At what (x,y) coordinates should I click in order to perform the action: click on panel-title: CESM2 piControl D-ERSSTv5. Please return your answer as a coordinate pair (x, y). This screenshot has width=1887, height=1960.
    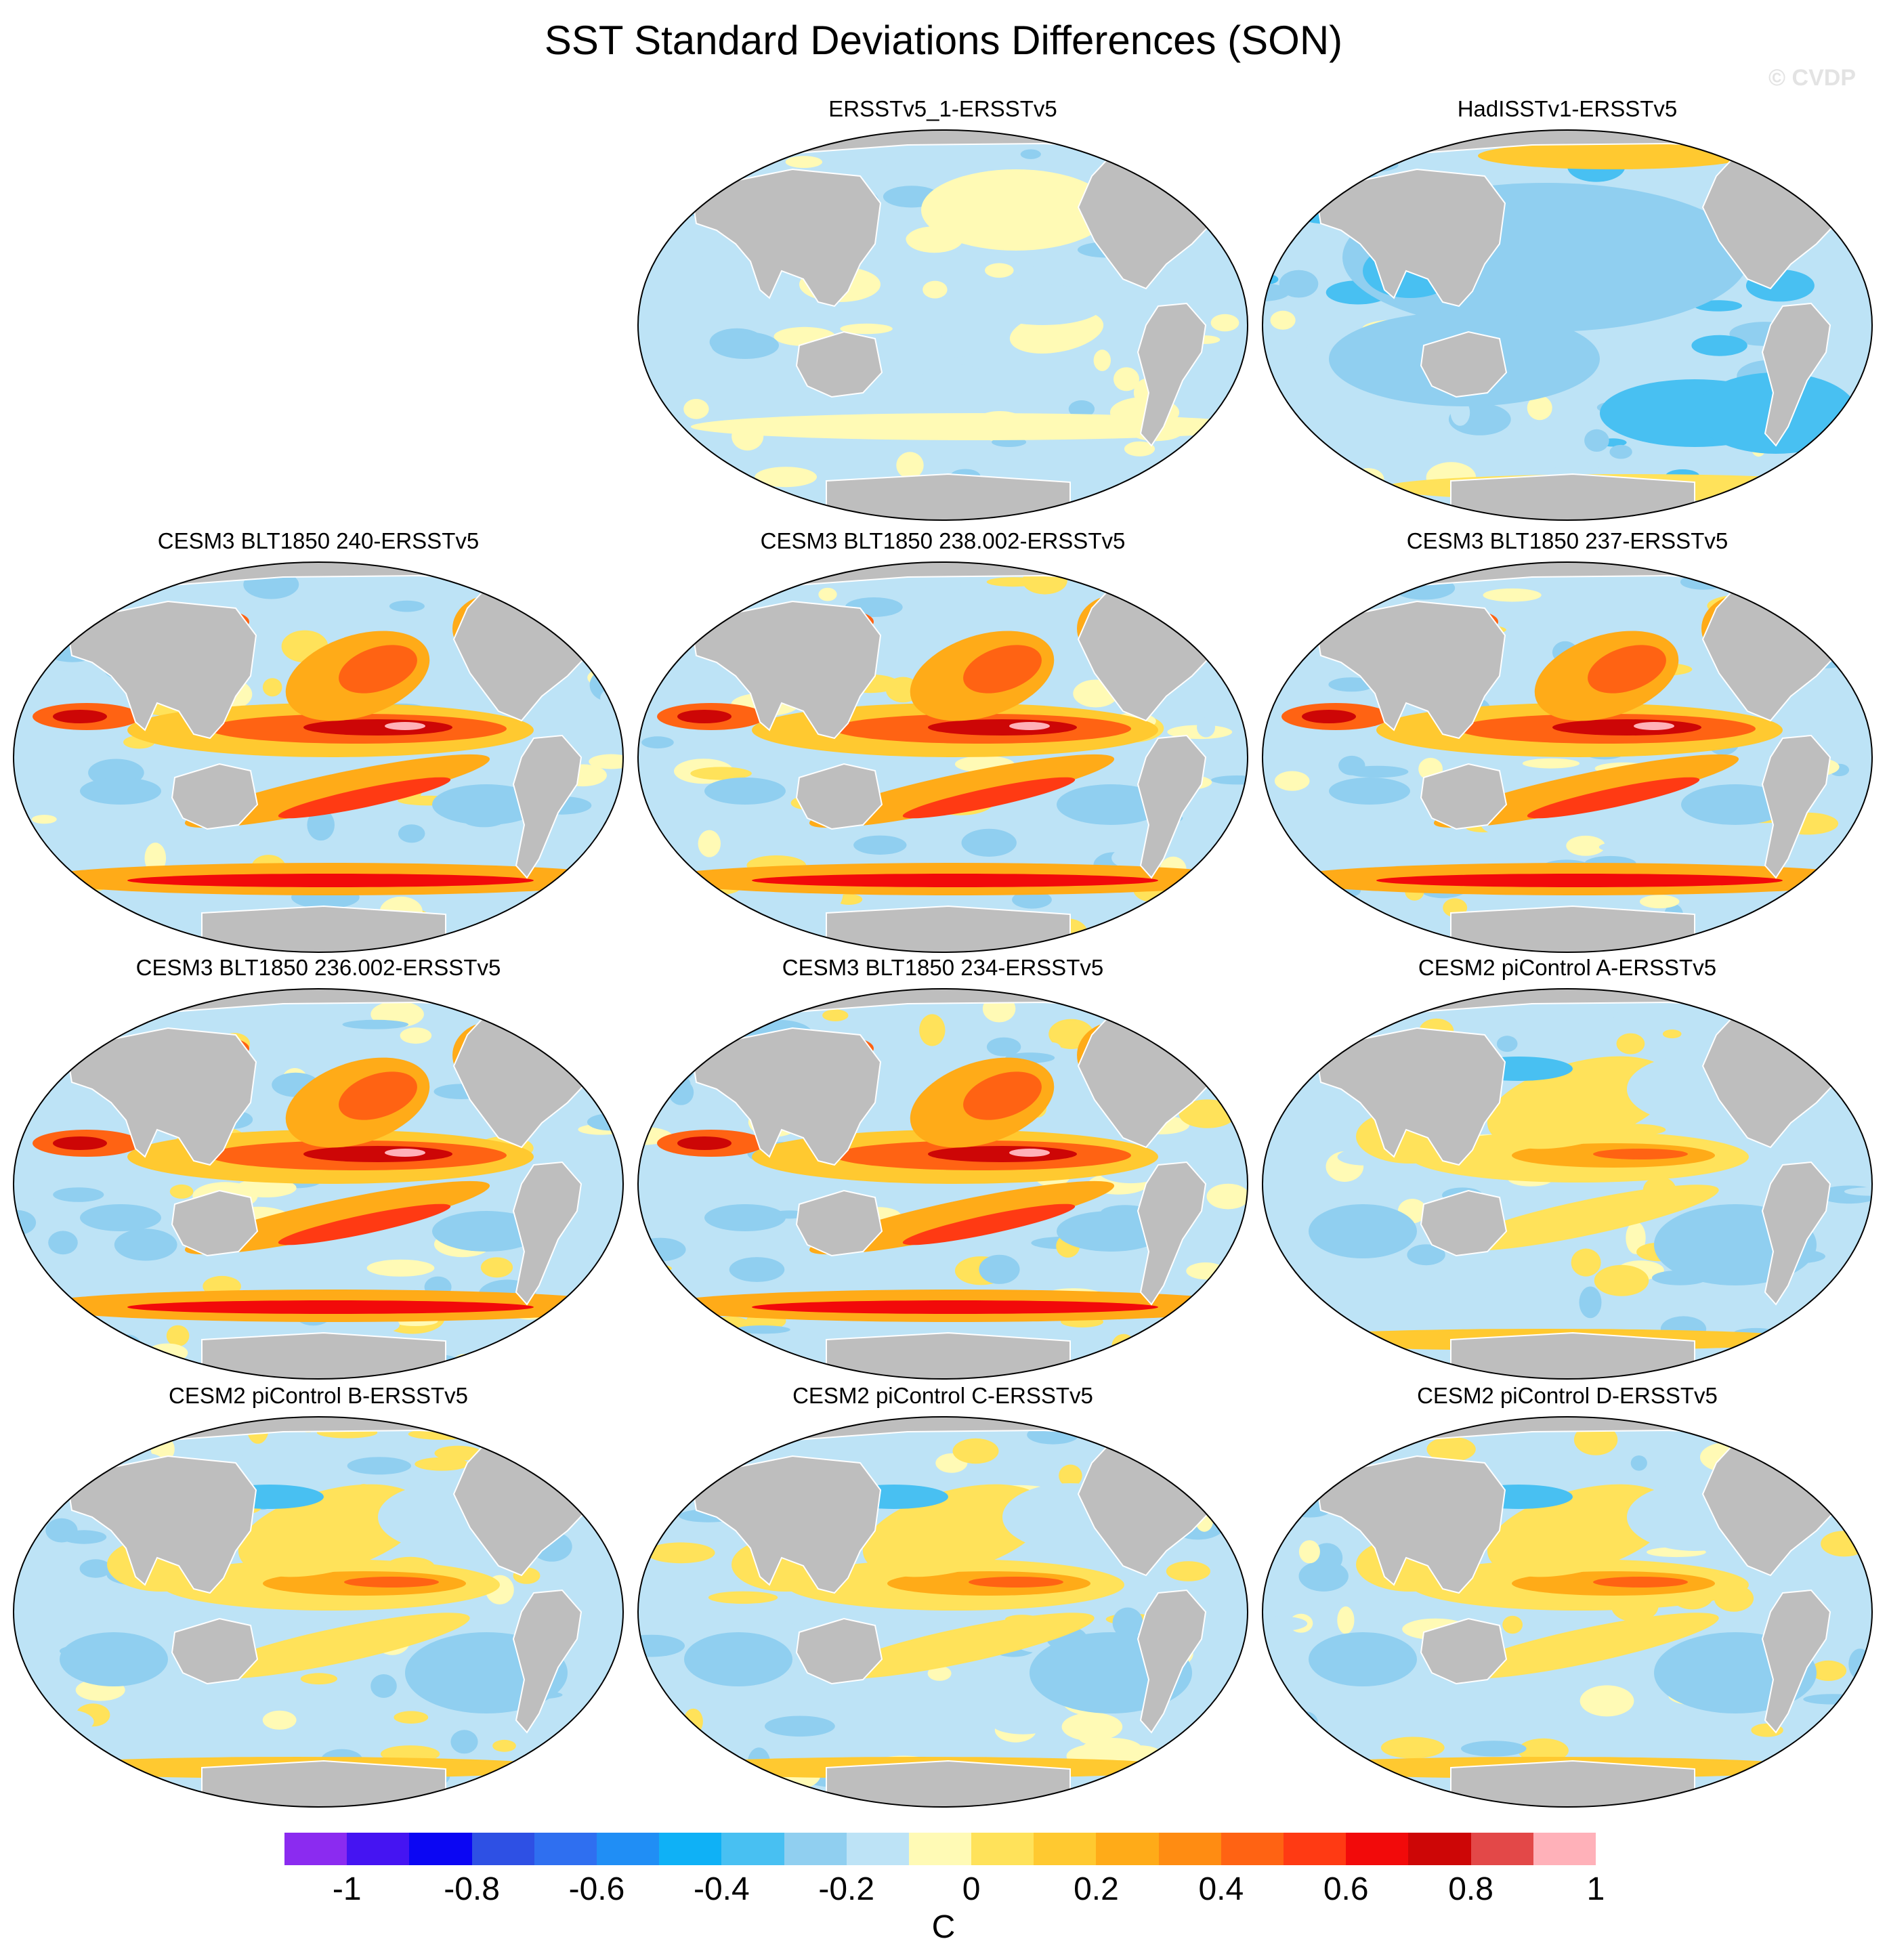
    Looking at the image, I should click on (1568, 1395).